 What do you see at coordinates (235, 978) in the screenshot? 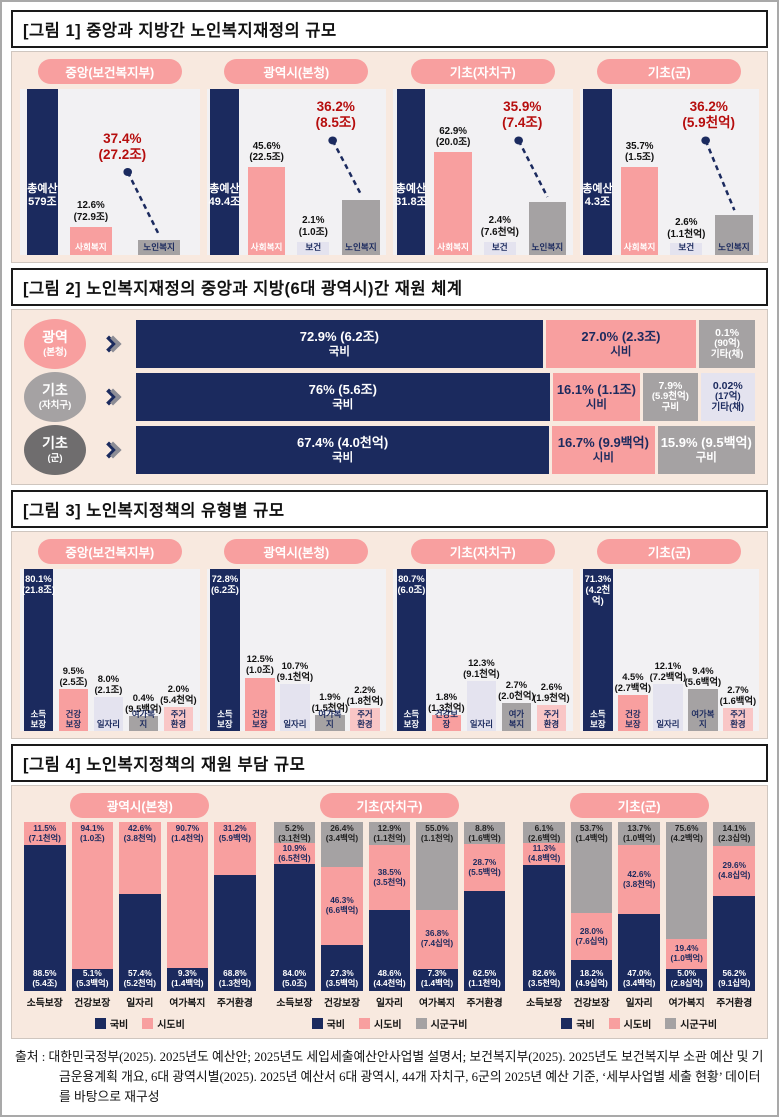
I see `segment-value-label: 68.8% (1.3천억)` at bounding box center [235, 978].